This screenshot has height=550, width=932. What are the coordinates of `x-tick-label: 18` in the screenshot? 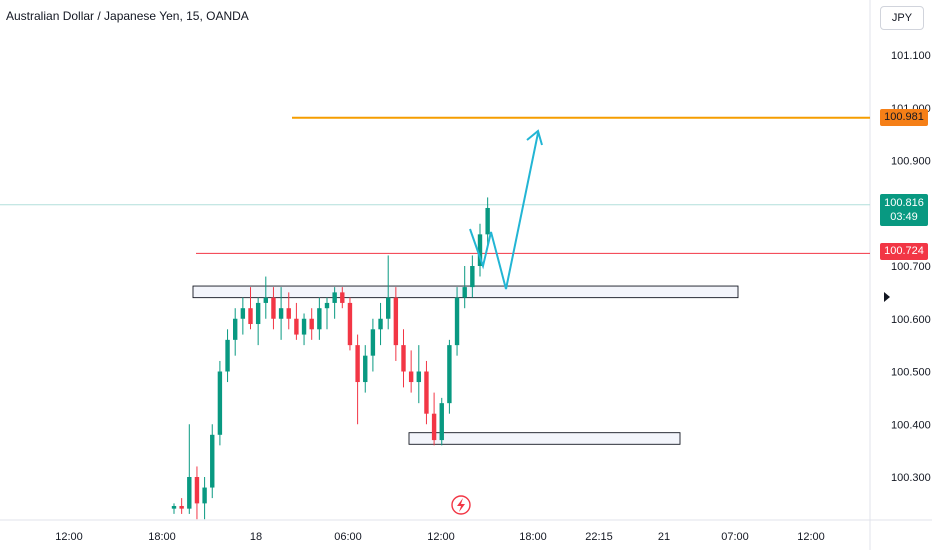 It's located at (256, 537).